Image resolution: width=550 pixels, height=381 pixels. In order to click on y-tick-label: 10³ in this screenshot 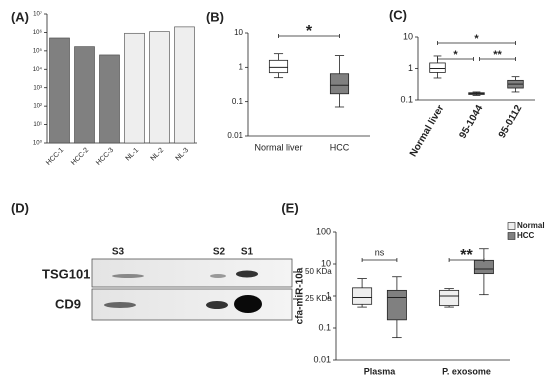, I will do `click(37, 88)`.